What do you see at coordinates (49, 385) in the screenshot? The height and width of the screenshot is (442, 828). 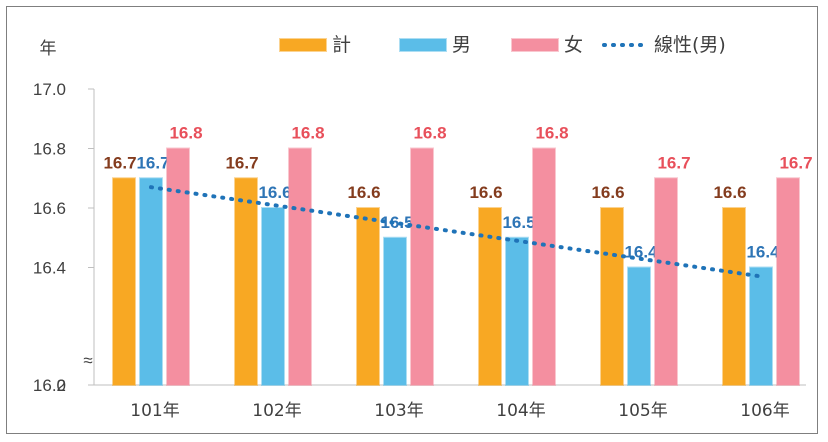 I see `y-tick-label: 16.2` at bounding box center [49, 385].